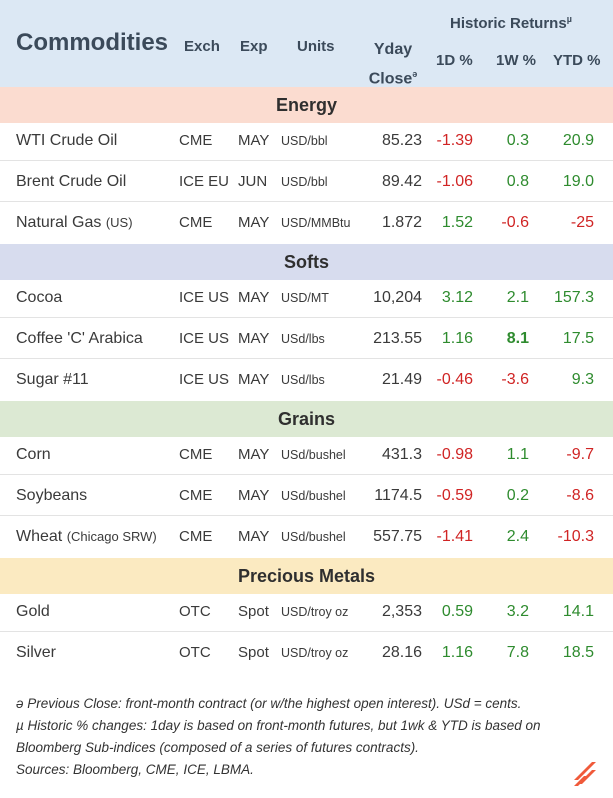 The height and width of the screenshot is (798, 613). I want to click on commodity-name-text: Coffee 'C' Arabica, so click(79, 338).